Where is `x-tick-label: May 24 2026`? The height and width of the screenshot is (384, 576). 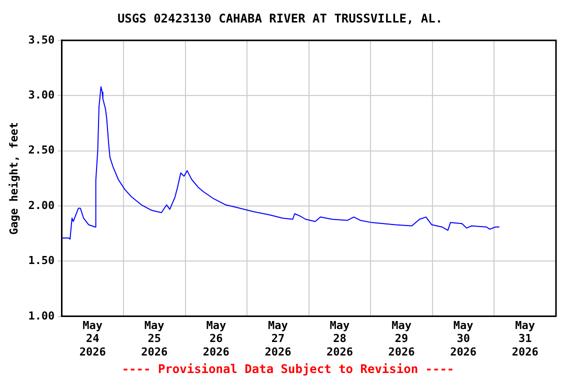
x-tick-label: May 24 2026 is located at coordinates (92, 338).